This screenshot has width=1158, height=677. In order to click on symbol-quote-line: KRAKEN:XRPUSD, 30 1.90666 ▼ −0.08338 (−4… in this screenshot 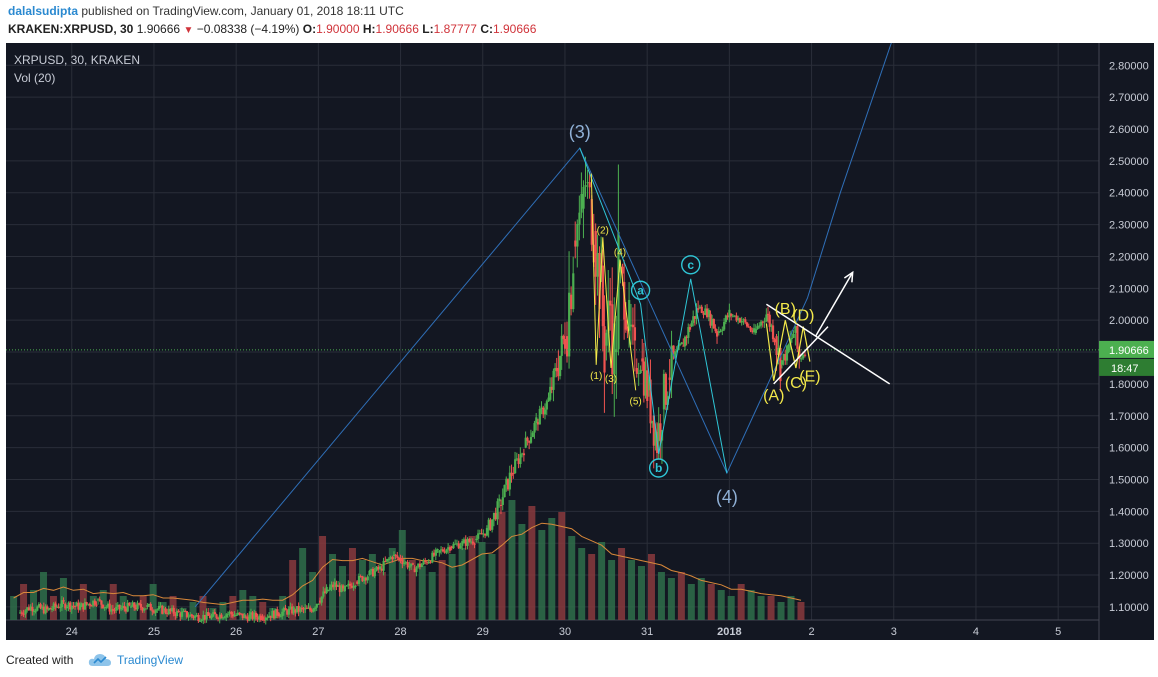, I will do `click(272, 29)`.